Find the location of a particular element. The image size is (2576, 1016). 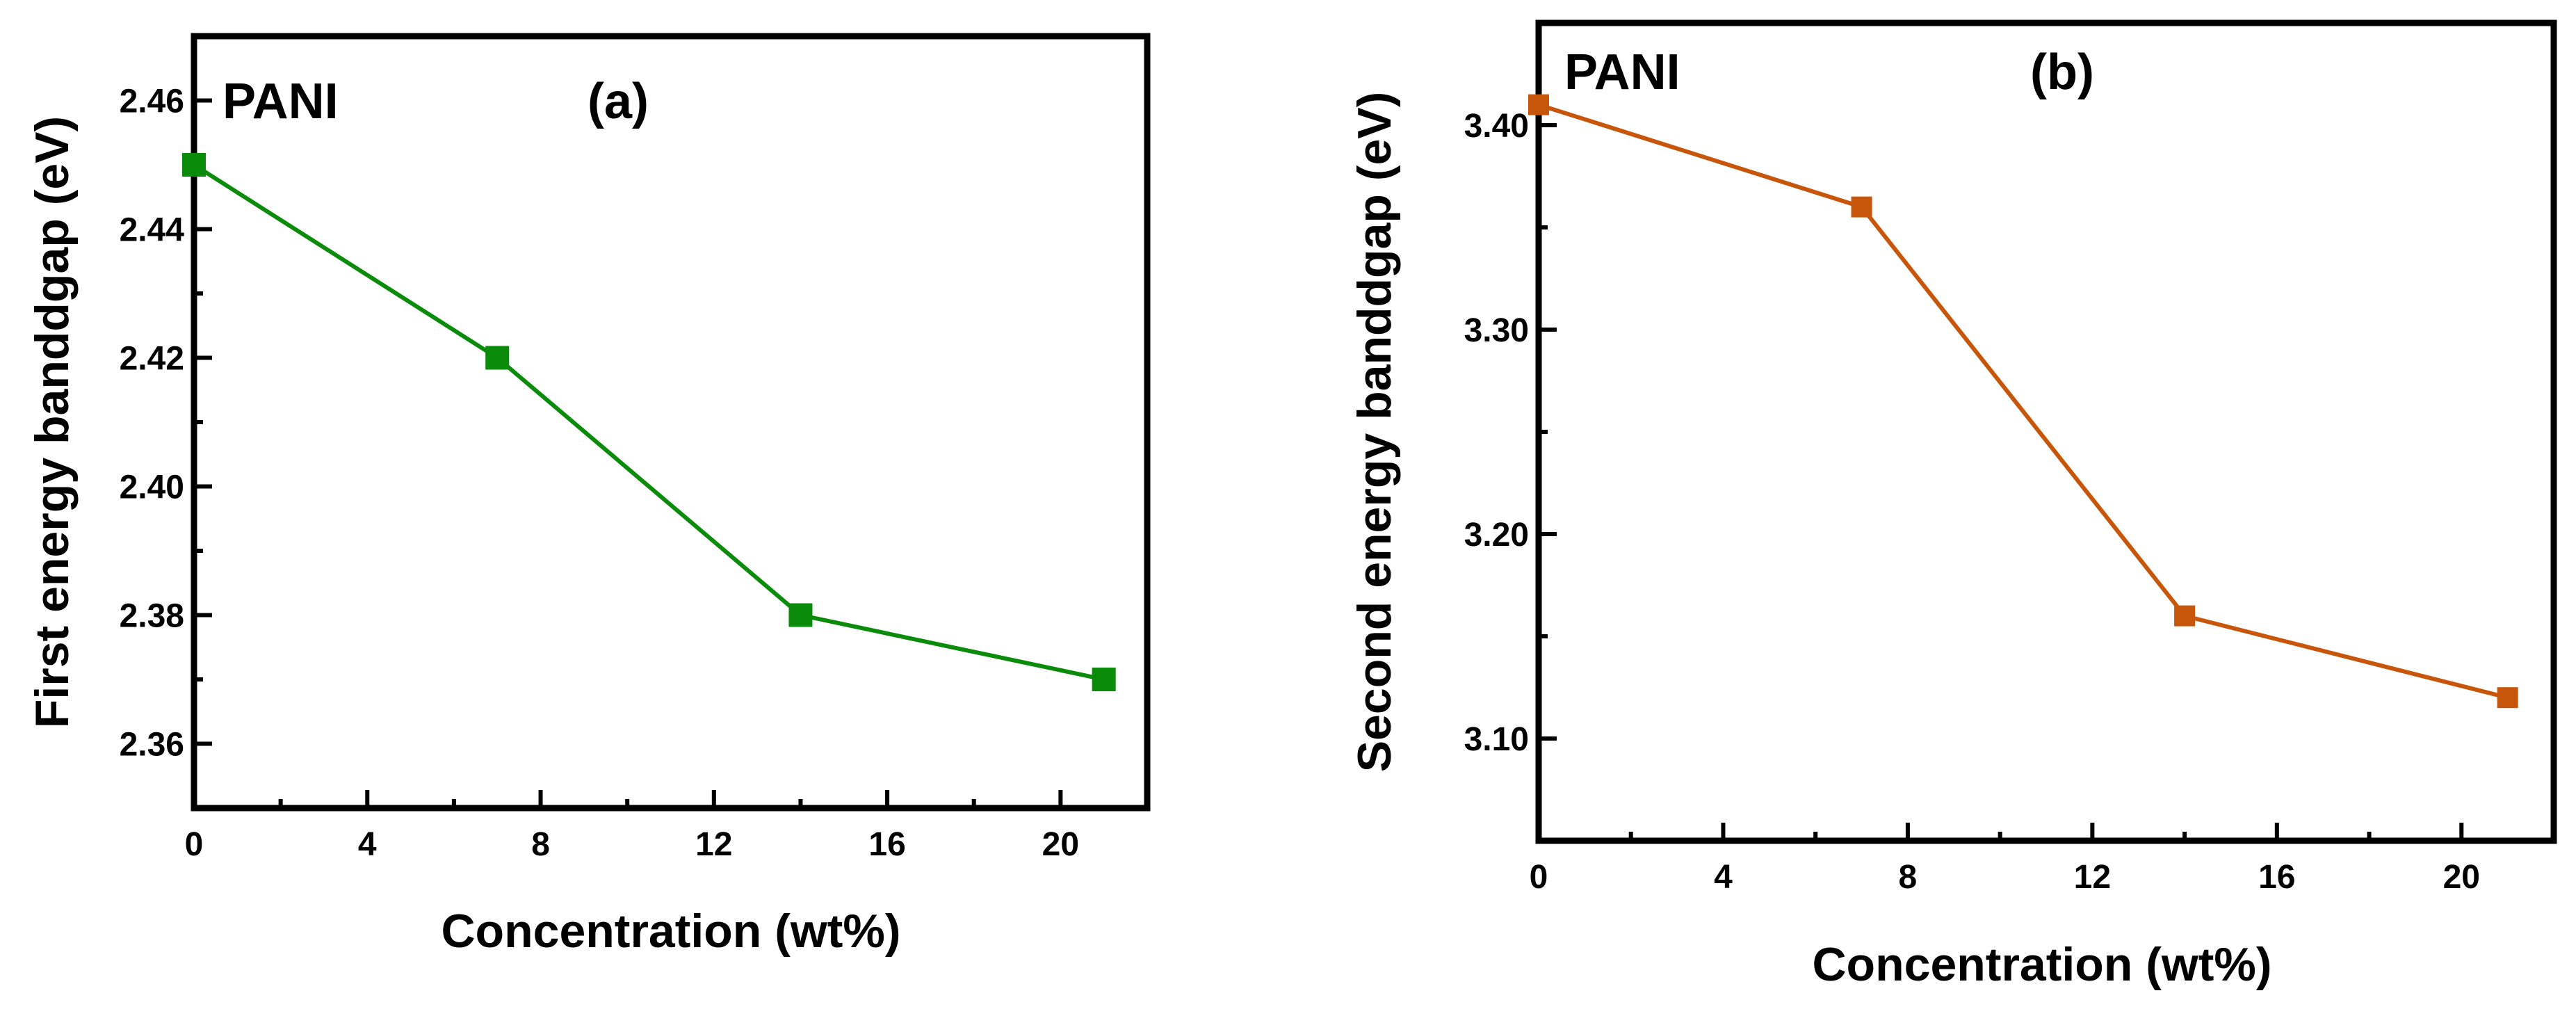

x-tick-label-b: 12 is located at coordinates (2092, 877).